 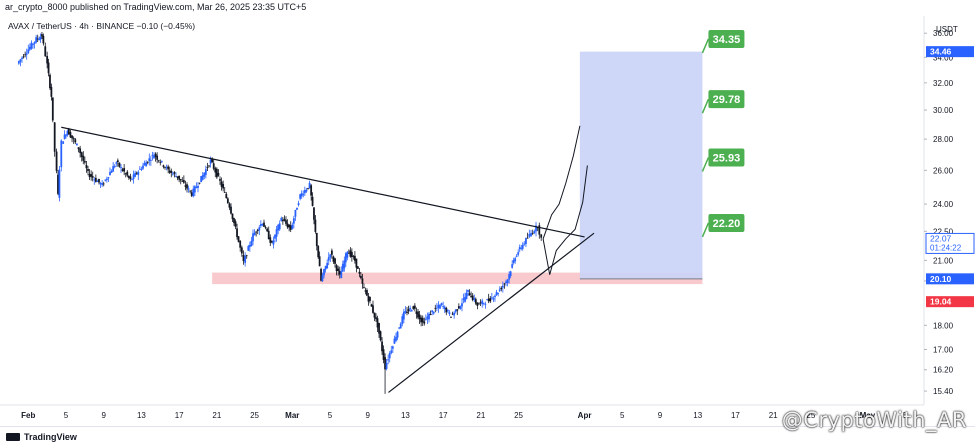 What do you see at coordinates (705, 230) in the screenshot?
I see `target-leader` at bounding box center [705, 230].